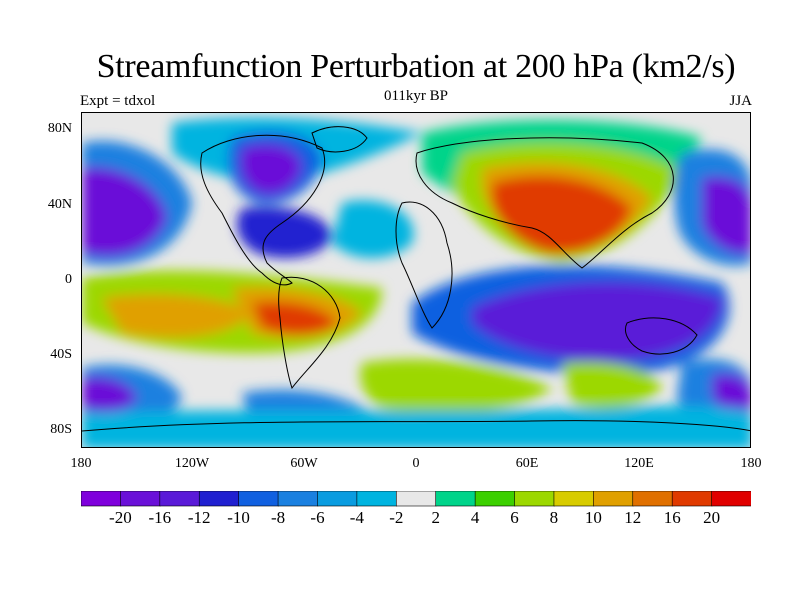  I want to click on colorbar-label: -4, so click(356, 517).